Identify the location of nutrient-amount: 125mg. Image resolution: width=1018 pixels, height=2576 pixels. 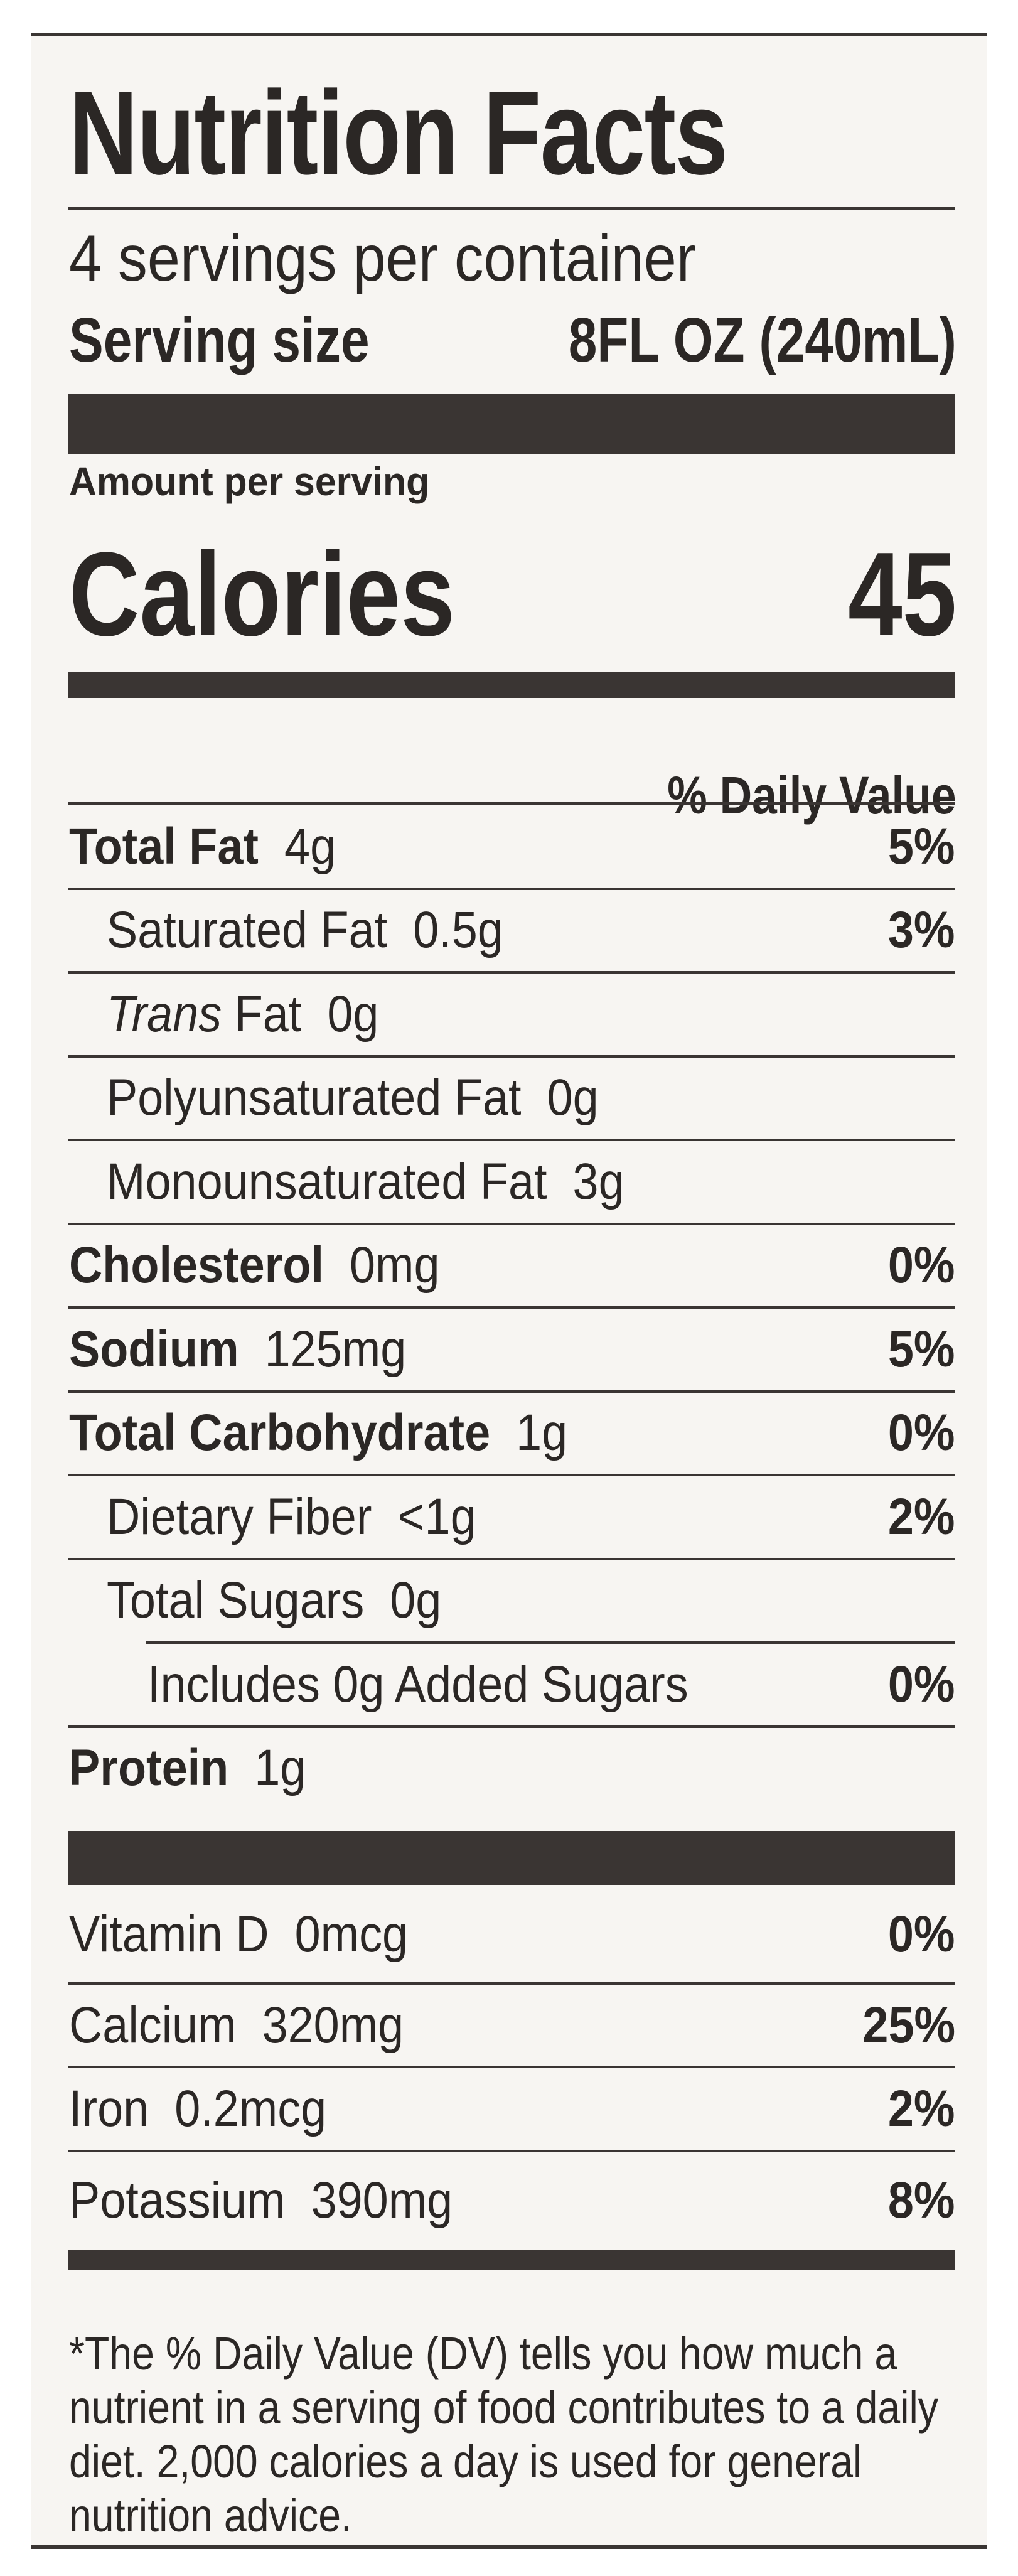
(335, 1349).